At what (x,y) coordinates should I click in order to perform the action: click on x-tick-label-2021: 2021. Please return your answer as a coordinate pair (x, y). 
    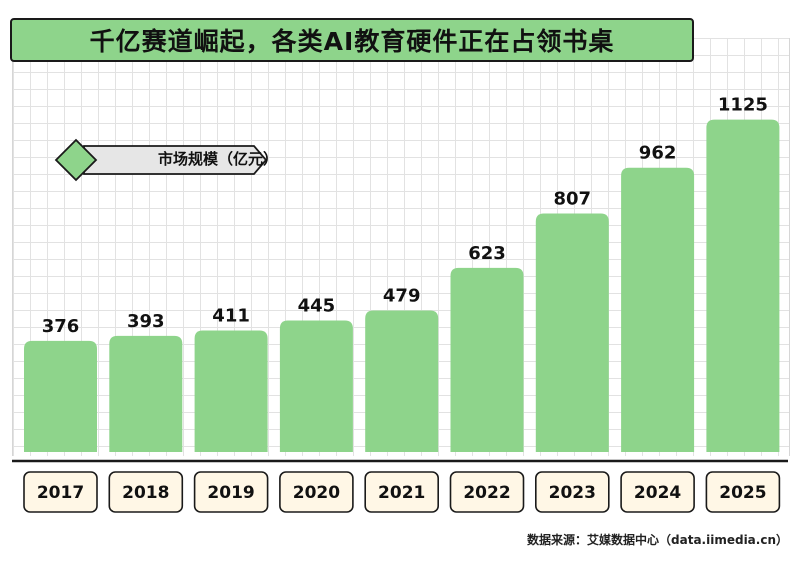
    Looking at the image, I should click on (401, 493).